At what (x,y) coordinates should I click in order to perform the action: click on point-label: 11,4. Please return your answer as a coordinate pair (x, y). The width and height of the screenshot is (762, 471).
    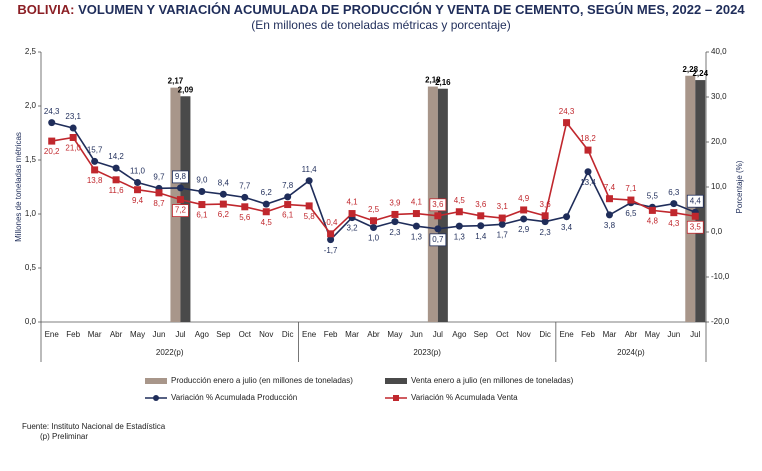
    Looking at the image, I should click on (310, 169).